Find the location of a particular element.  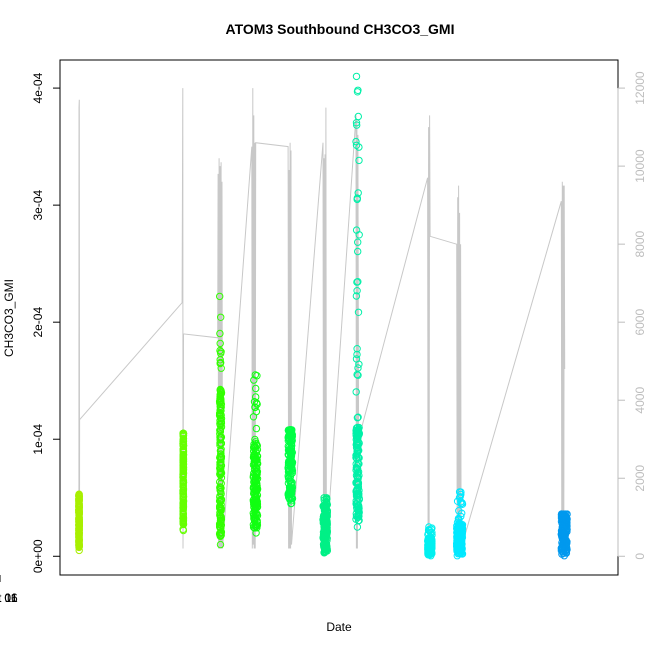

y2-tick-label: 10000 is located at coordinates (640, 166).